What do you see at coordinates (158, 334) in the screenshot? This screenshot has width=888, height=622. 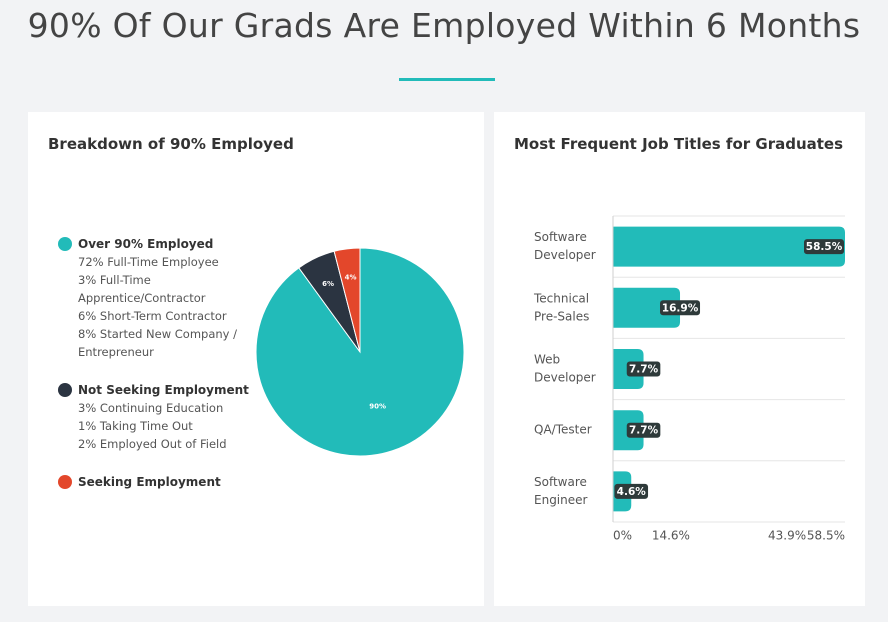 I see `legend-item: 8% Started New Company /` at bounding box center [158, 334].